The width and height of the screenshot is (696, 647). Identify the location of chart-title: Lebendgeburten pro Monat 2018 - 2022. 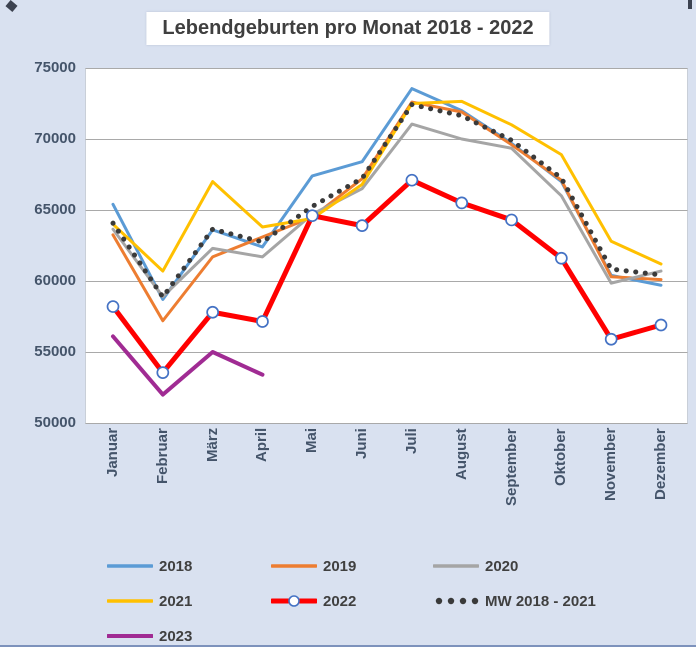
(348, 28).